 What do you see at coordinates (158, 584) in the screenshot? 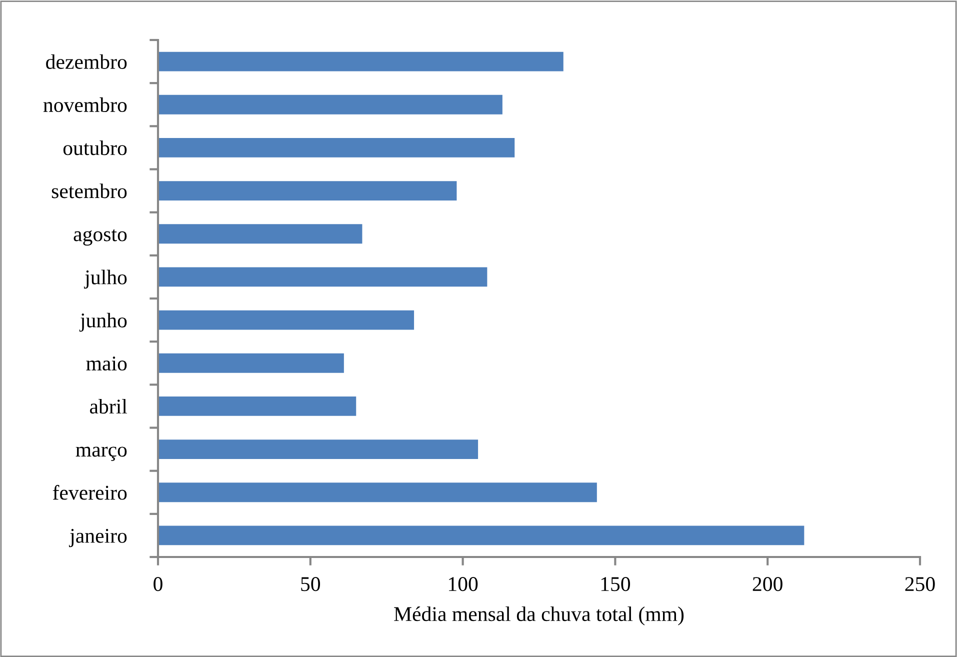
I see `x-tick-label: 0` at bounding box center [158, 584].